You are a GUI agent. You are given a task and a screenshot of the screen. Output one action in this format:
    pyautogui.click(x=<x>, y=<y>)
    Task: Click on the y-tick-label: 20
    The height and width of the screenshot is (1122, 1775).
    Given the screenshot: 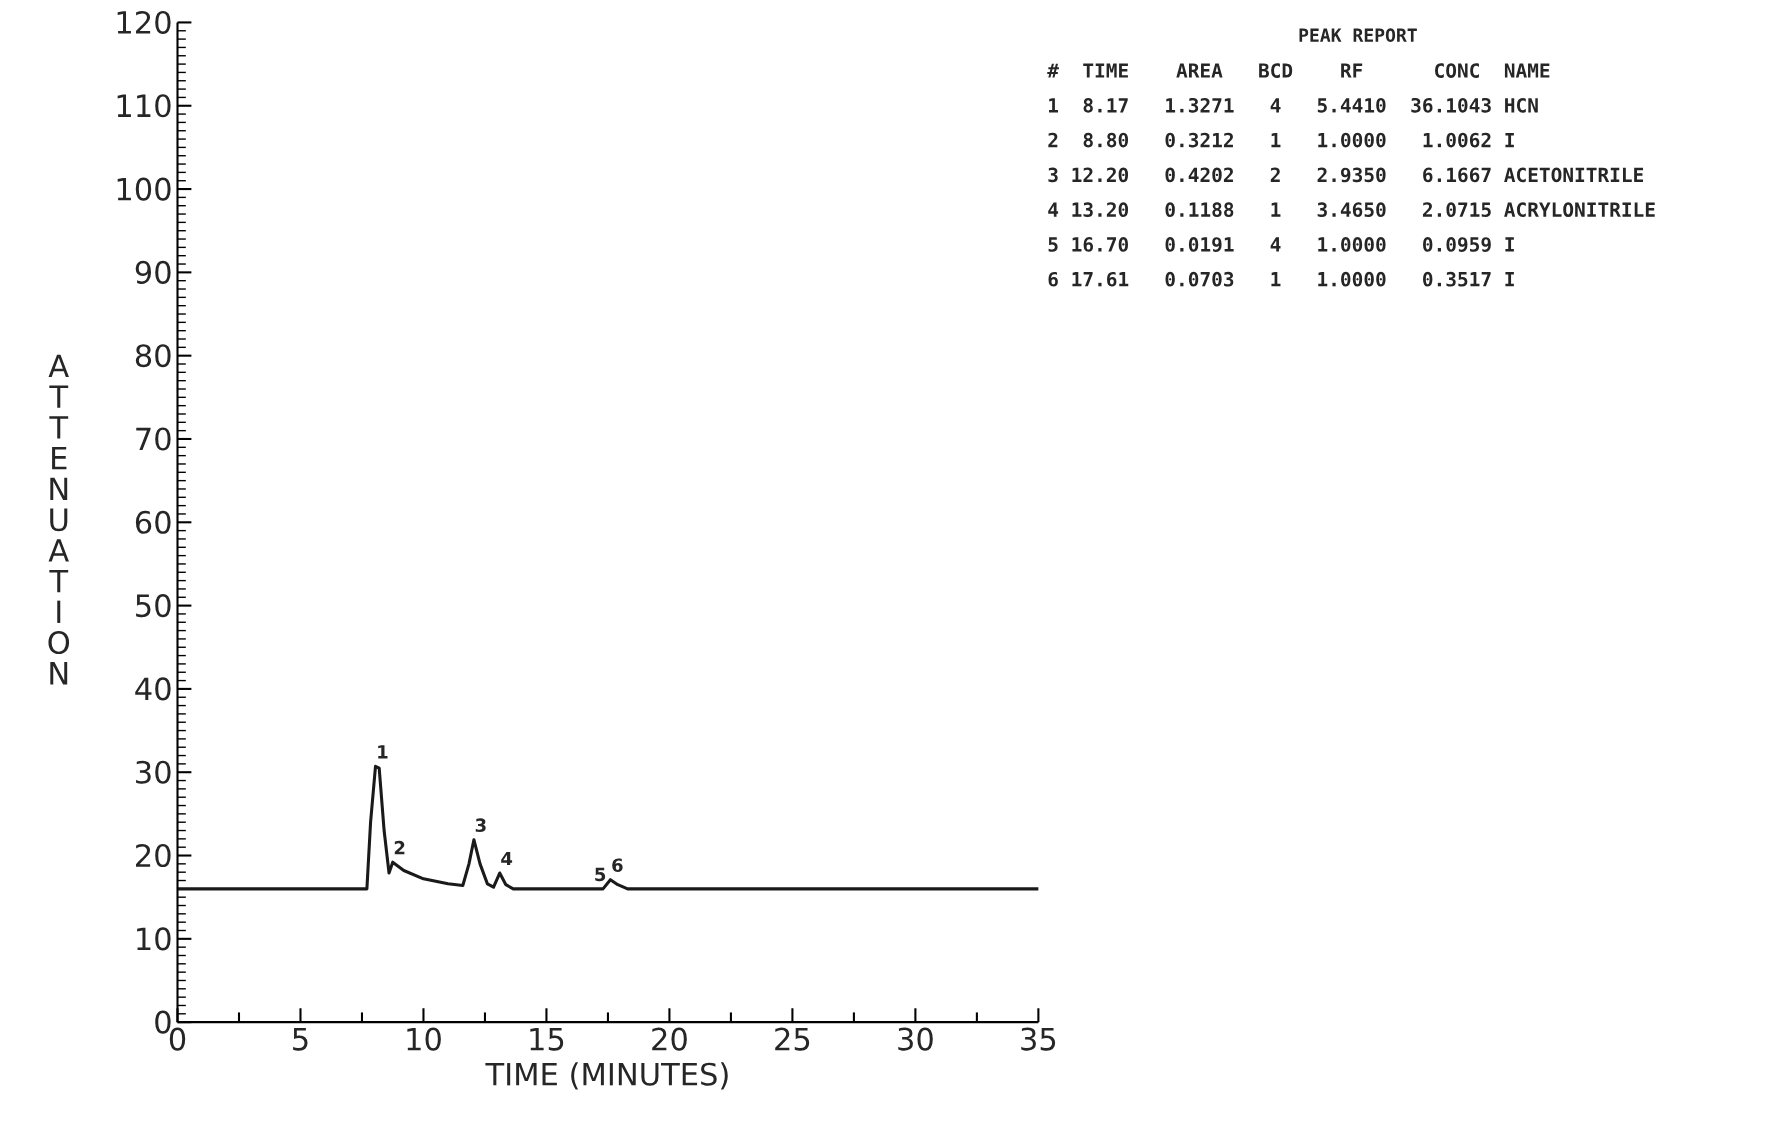 What is the action you would take?
    pyautogui.click(x=153, y=855)
    